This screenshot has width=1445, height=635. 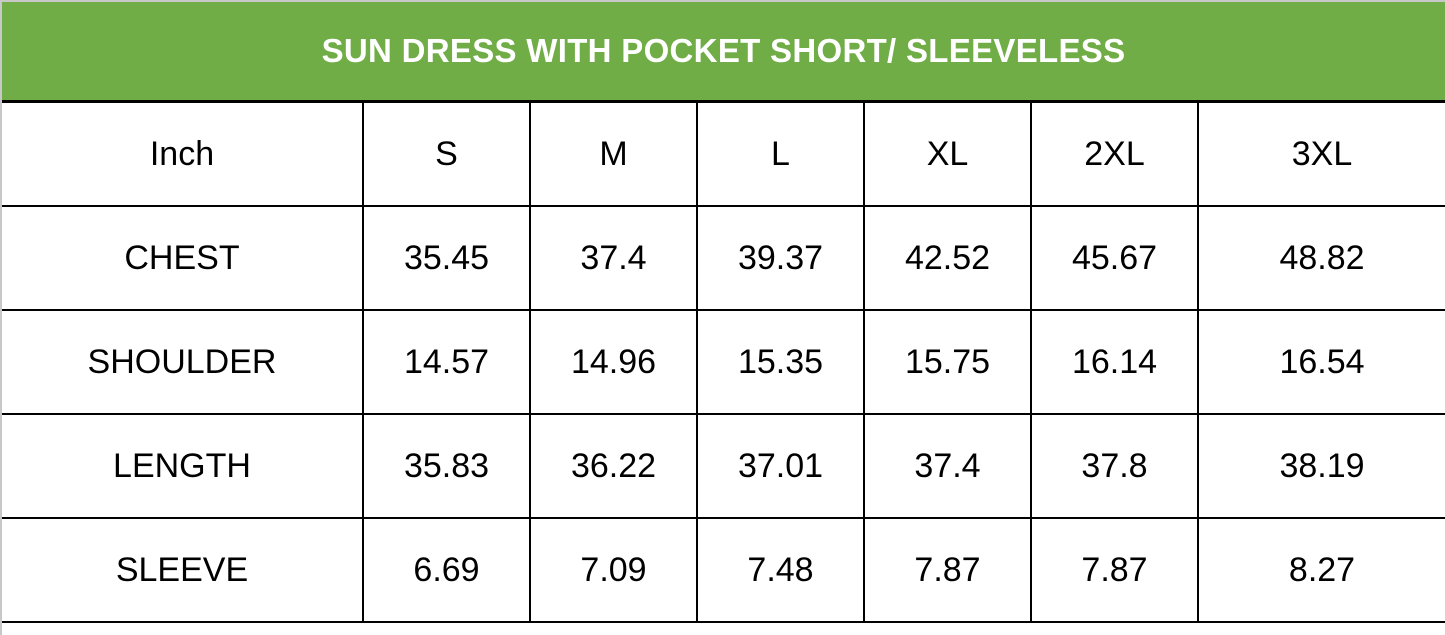 What do you see at coordinates (613, 155) in the screenshot?
I see `size-header: M` at bounding box center [613, 155].